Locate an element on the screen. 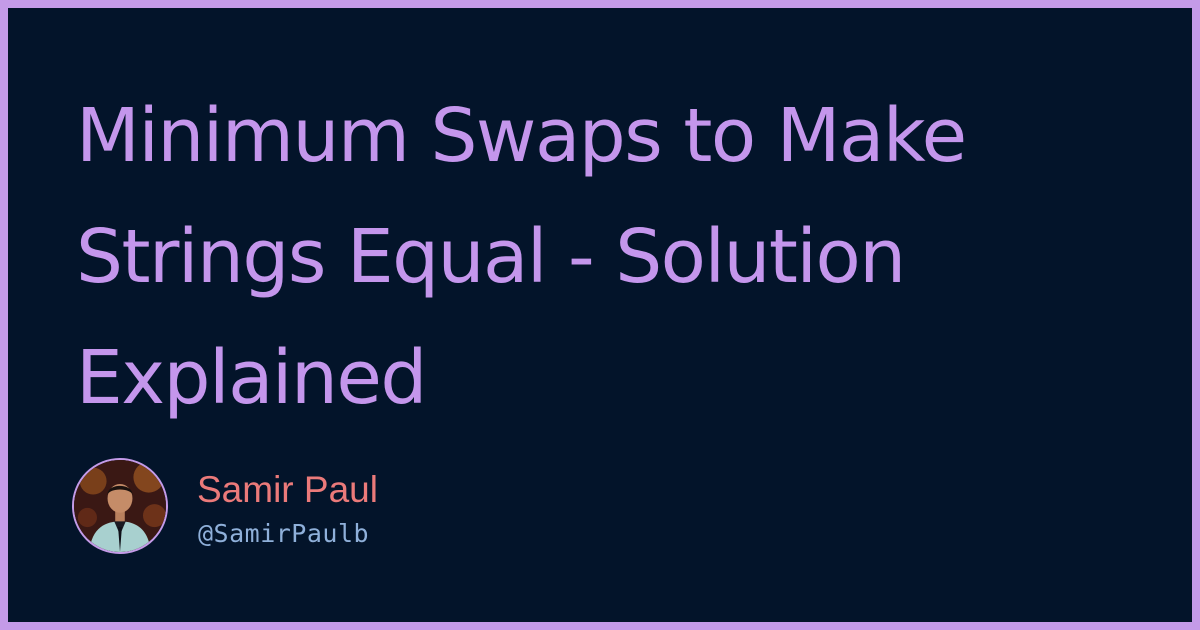 The width and height of the screenshot is (1200, 630). avatar-photo-icon is located at coordinates (120, 506).